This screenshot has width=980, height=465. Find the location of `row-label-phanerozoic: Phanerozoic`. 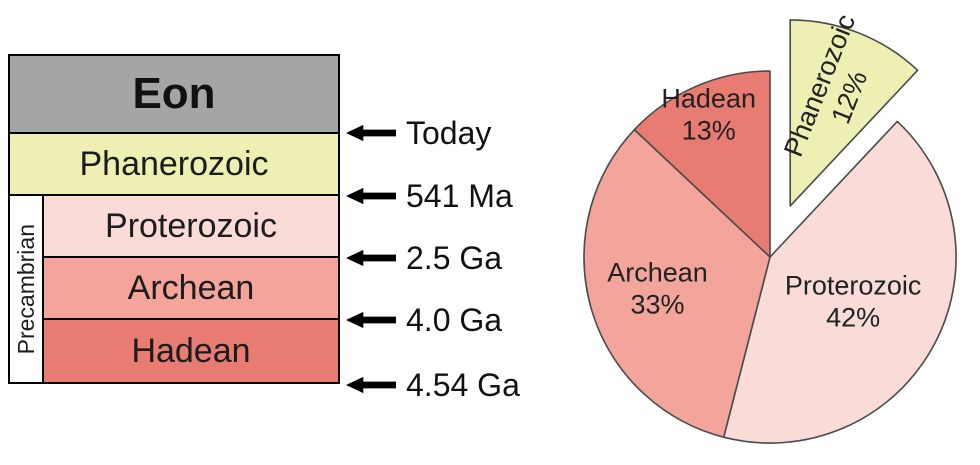

row-label-phanerozoic: Phanerozoic is located at coordinates (174, 163).